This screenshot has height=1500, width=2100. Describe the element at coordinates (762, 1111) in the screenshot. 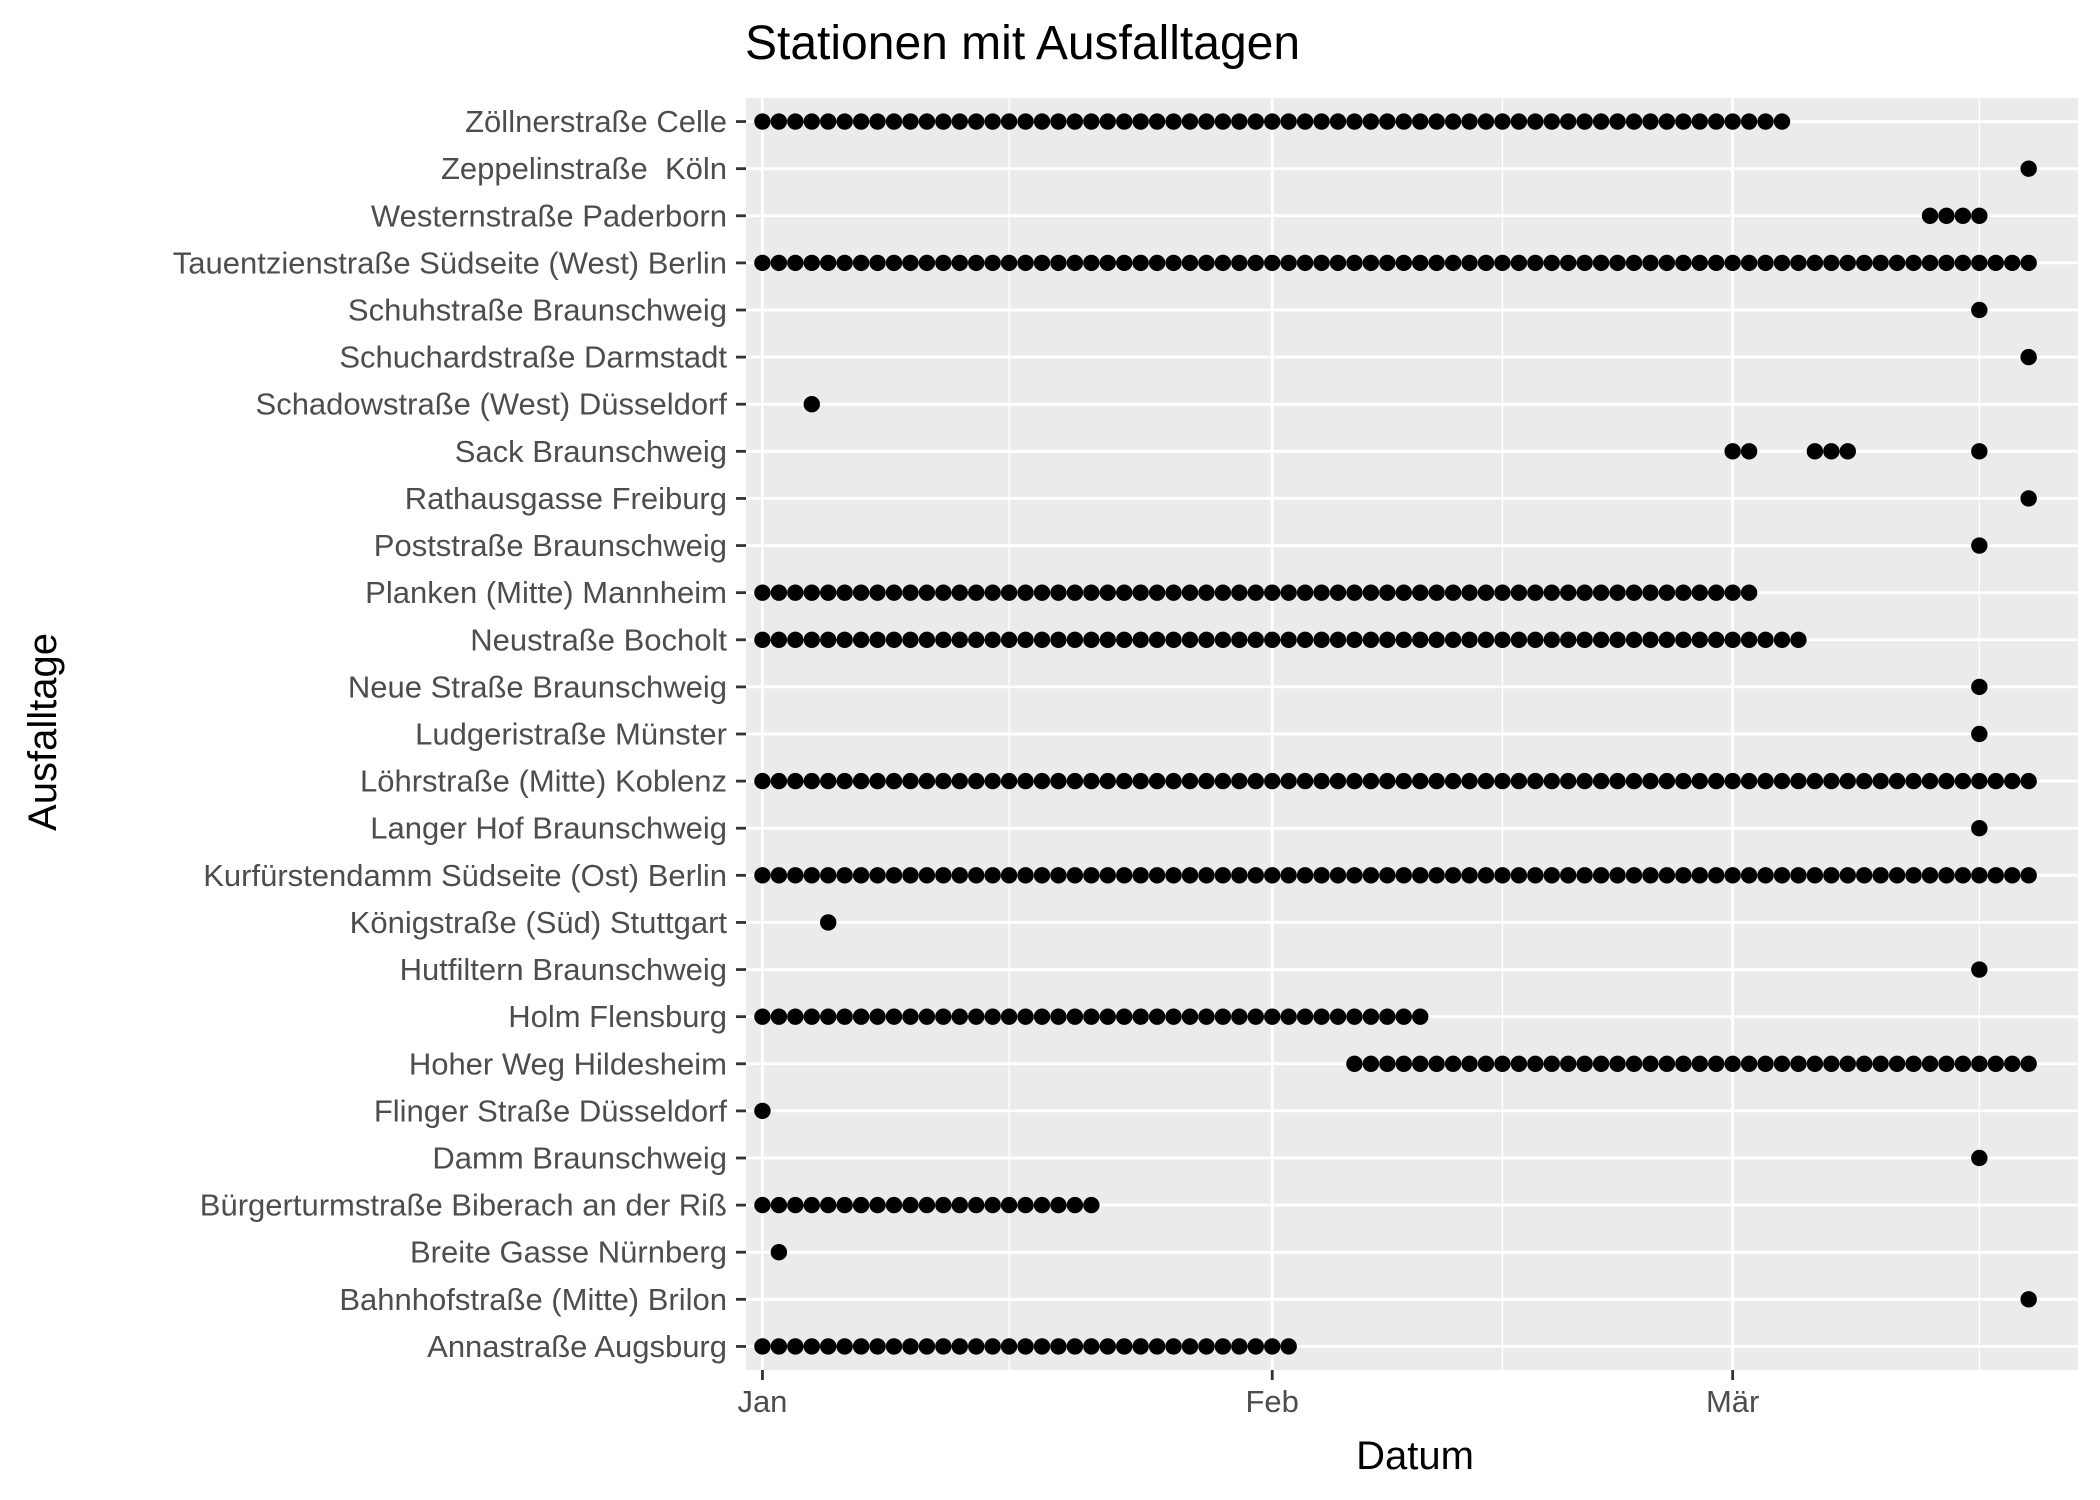

I see `data-point-flinger-strasse-duesseldorf` at that location.